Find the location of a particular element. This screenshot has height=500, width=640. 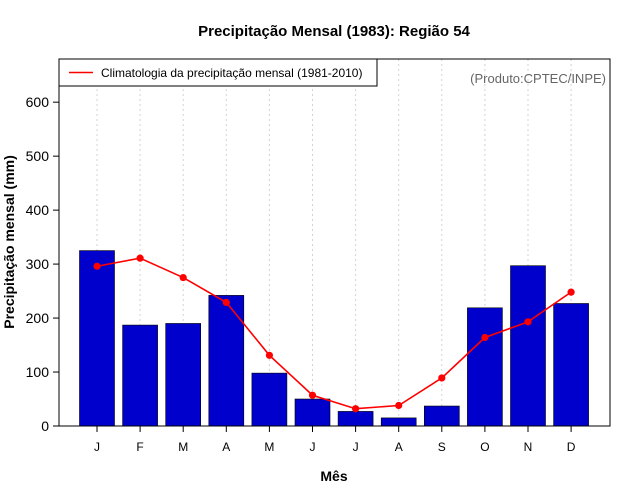

x-tick-label: F is located at coordinates (139, 447).